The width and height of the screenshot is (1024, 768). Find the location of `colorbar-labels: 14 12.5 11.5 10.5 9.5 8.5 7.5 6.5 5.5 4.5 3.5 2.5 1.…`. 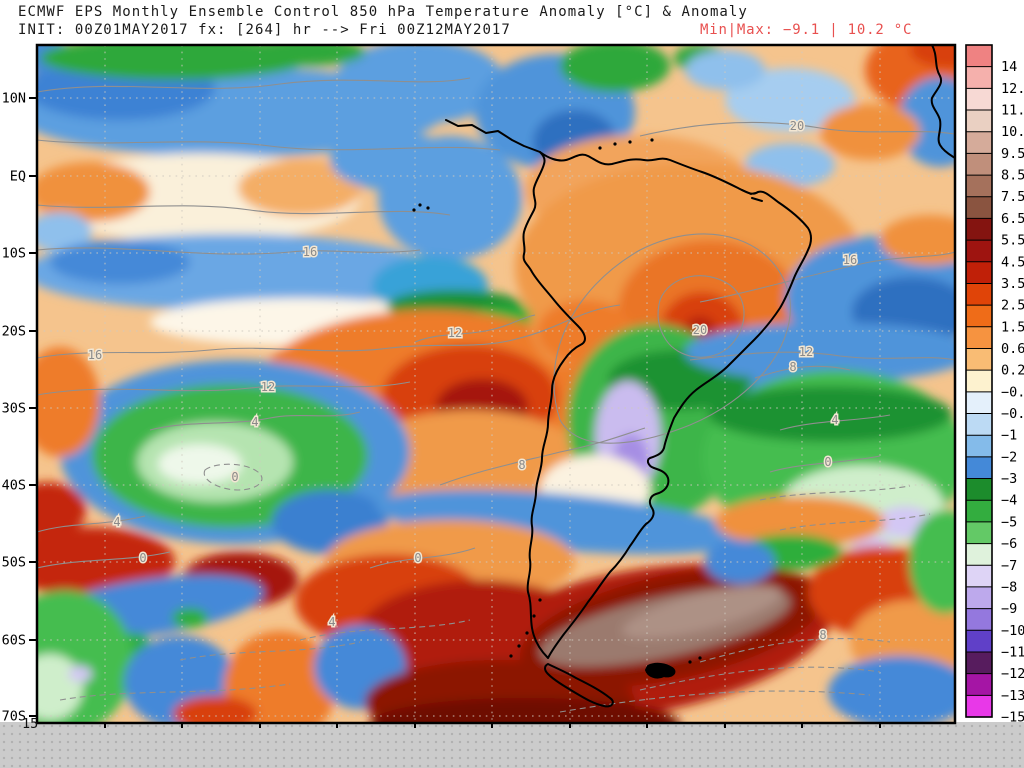

colorbar-labels: 14 12.5 11.5 10.5 9.5 8.5 7.5 6.5 5.5 4.5 3.5 2.5 1.… is located at coordinates (1012, 392).